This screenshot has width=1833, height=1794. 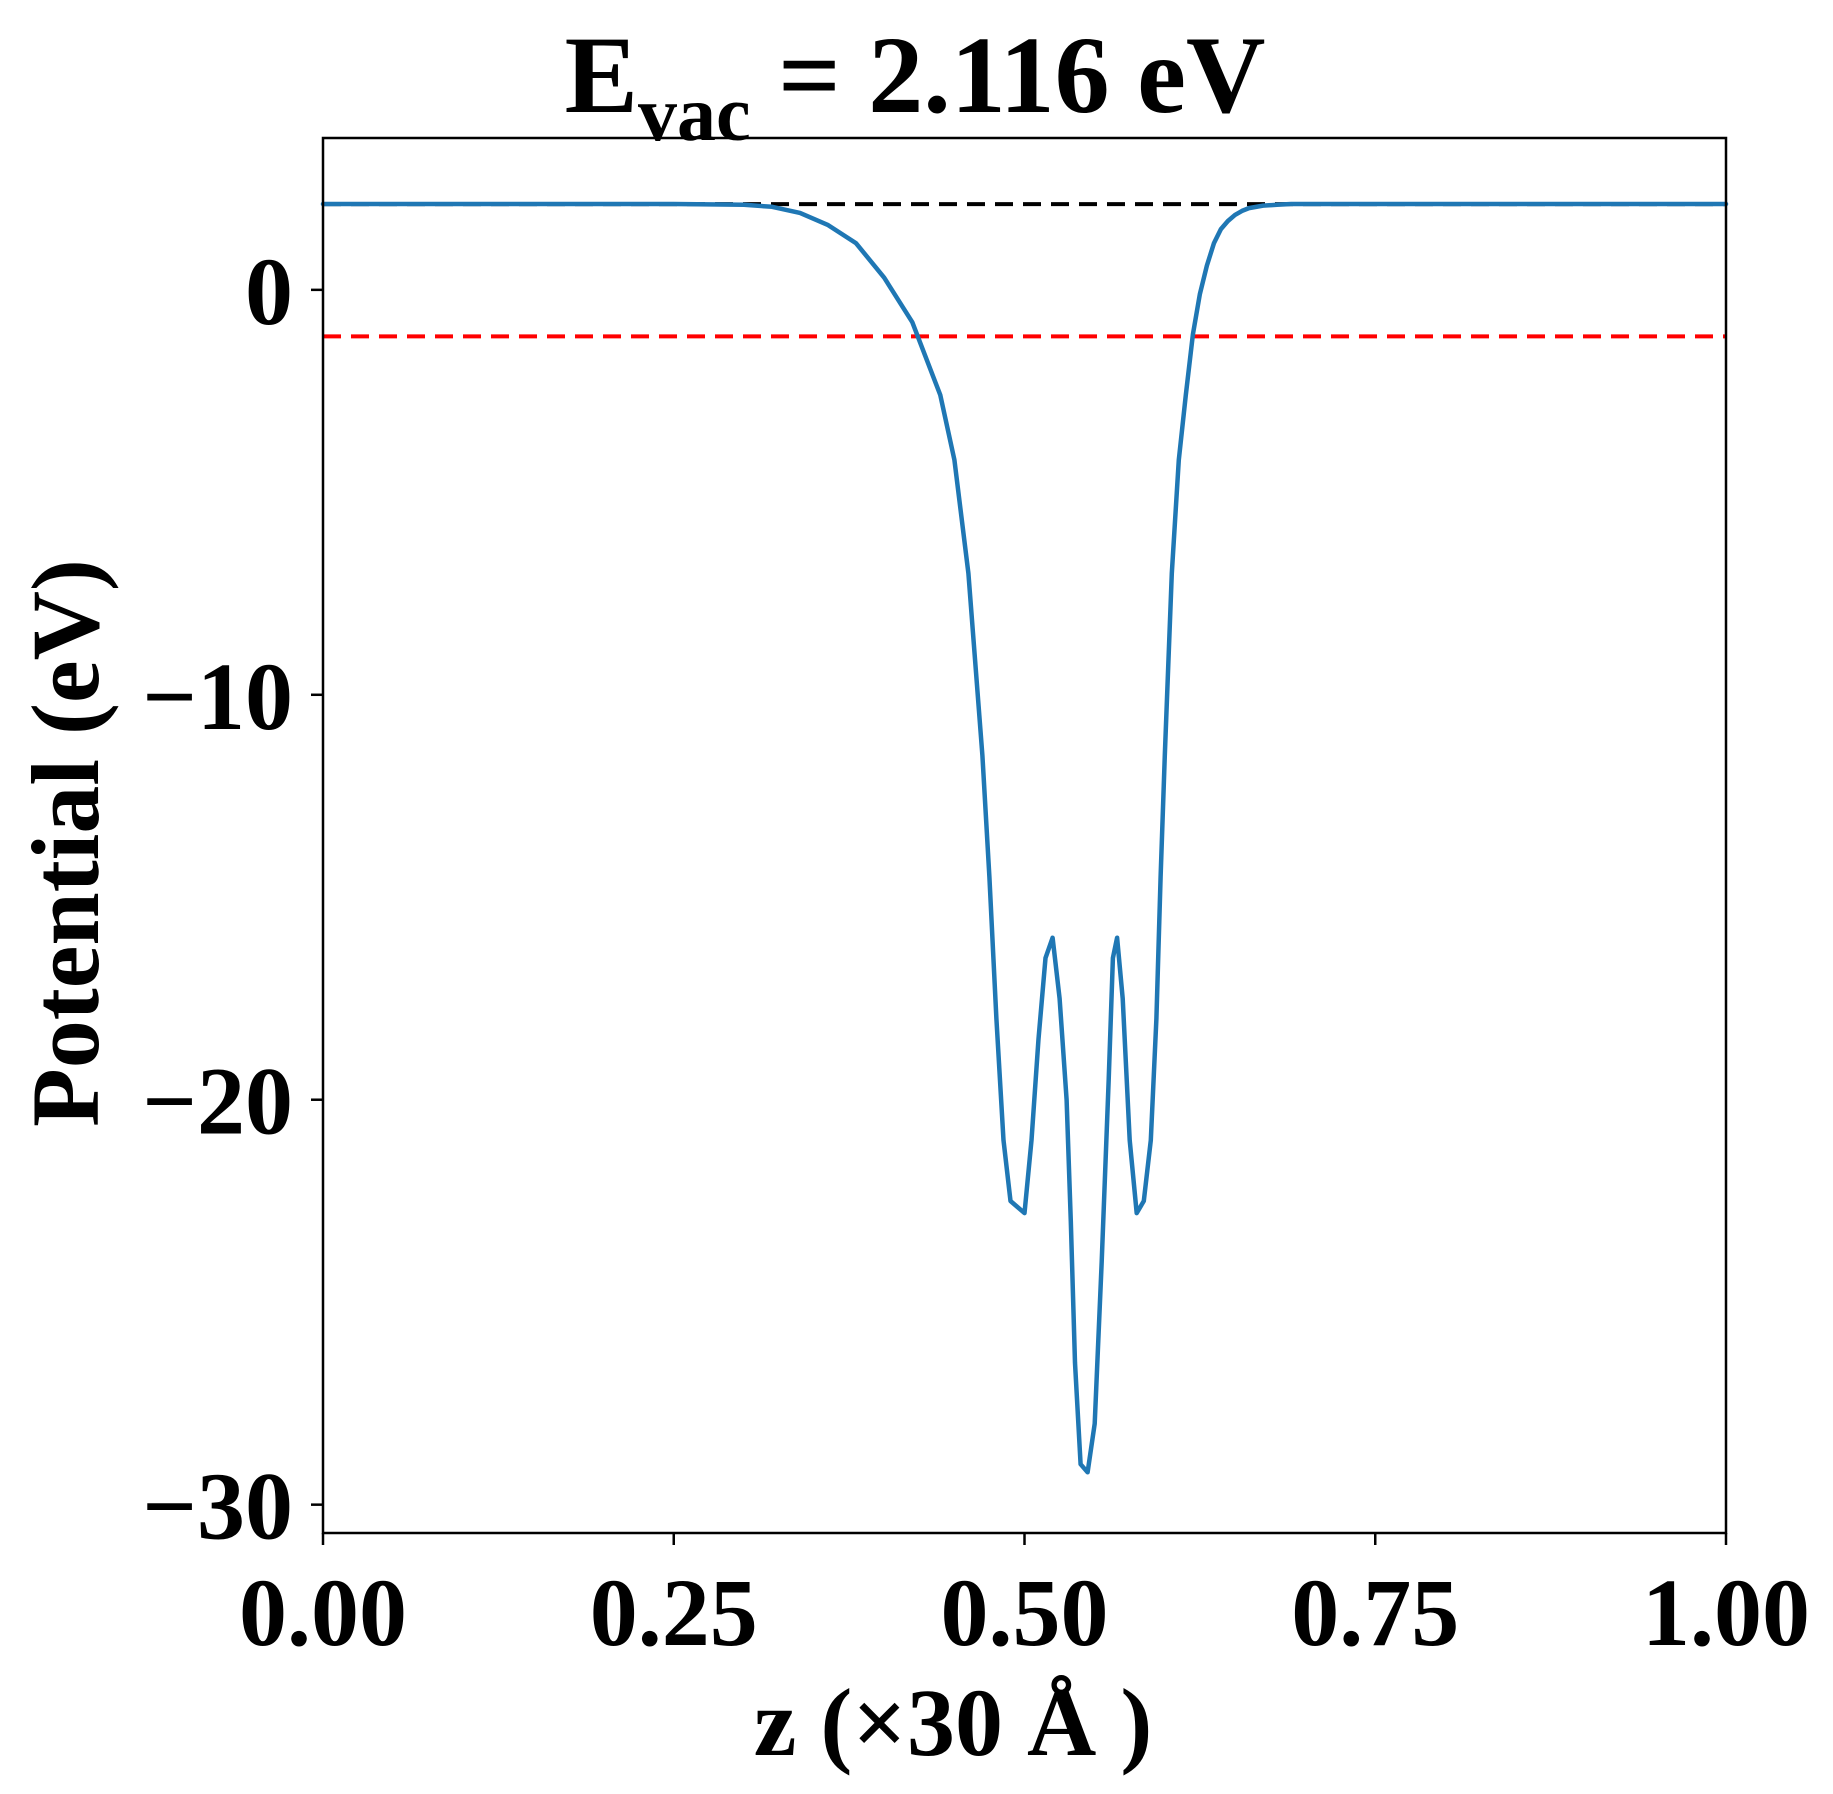 I want to click on svg-text: Evac = 2.116 eV, so click(x=915, y=85).